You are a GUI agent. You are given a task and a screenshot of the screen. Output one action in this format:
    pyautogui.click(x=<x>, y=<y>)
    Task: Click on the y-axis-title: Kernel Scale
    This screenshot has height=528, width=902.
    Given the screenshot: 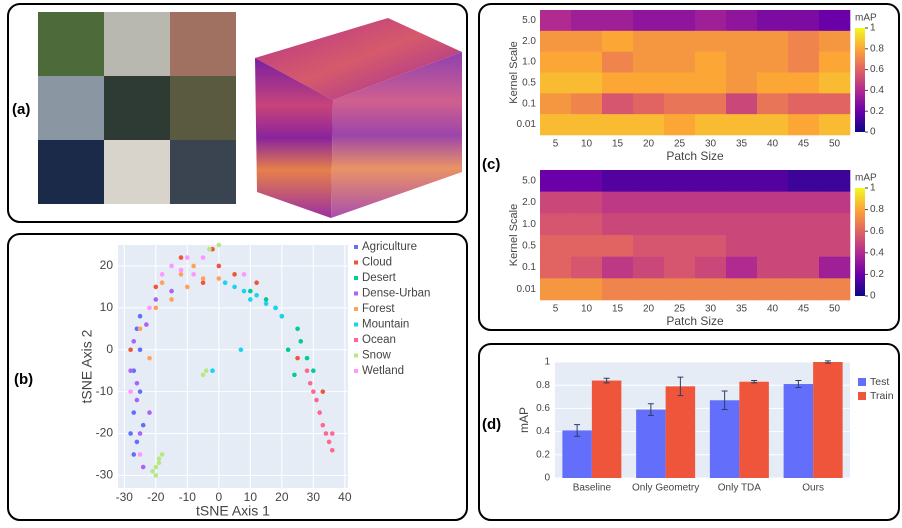 What is the action you would take?
    pyautogui.click(x=514, y=235)
    